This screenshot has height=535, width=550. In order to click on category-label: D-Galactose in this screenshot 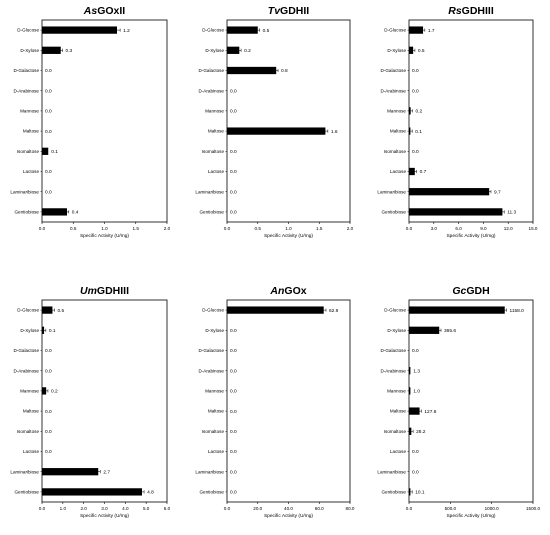, I will do `click(26, 350)`.